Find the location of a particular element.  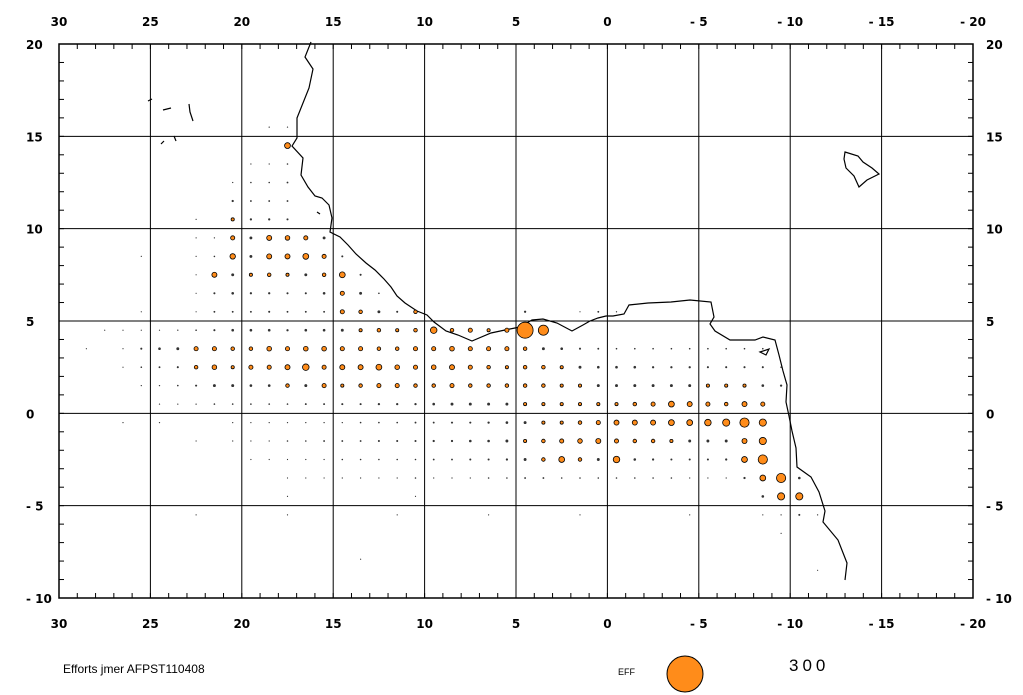

lon-label-top: - 15 is located at coordinates (882, 22).